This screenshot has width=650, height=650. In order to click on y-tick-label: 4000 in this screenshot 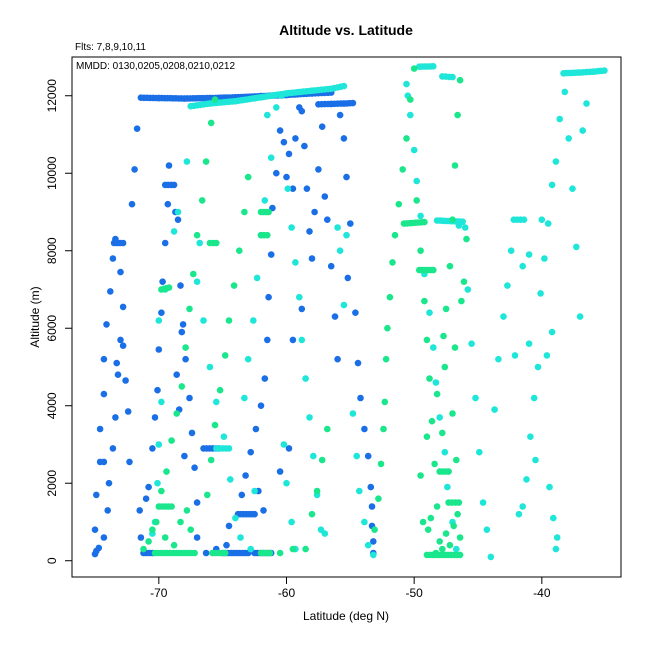, I will do `click(52, 405)`.